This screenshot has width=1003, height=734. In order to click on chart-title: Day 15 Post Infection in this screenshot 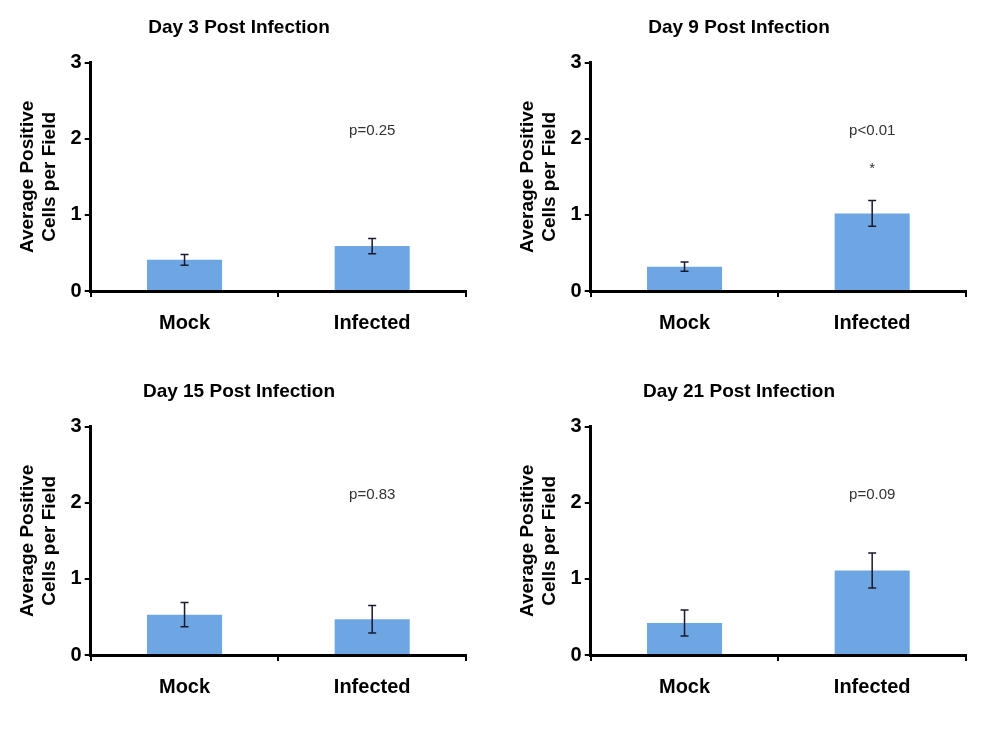, I will do `click(239, 390)`.